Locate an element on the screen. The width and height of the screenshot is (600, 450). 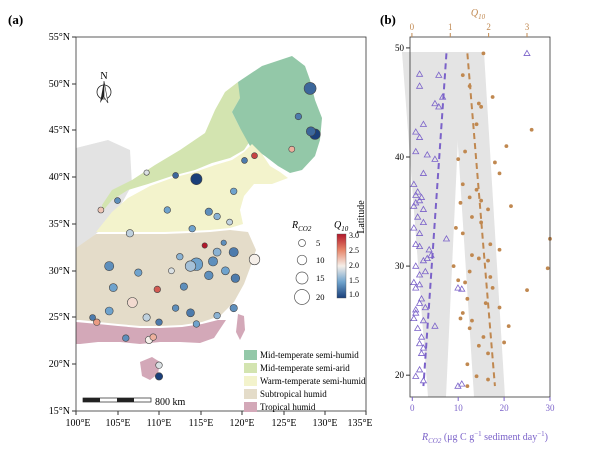
size-legend-circle is located at coordinates (302, 297).